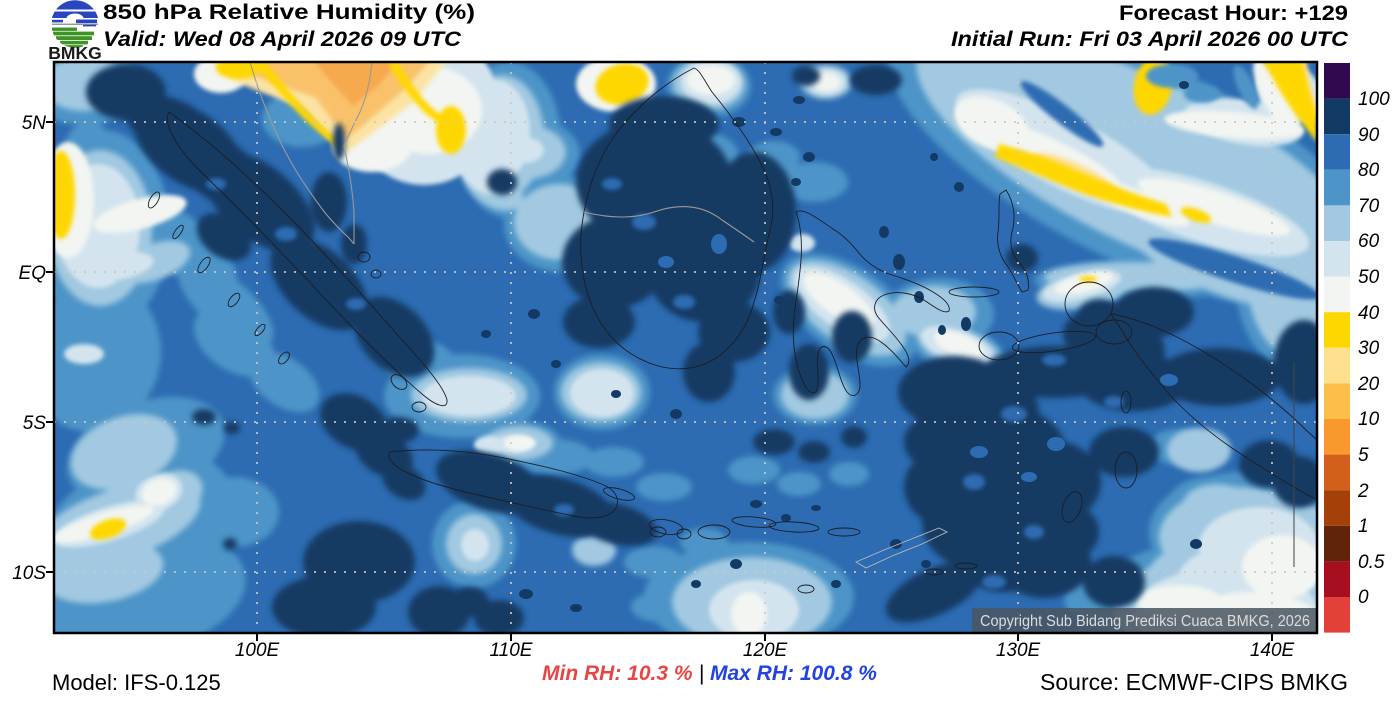  Describe the element at coordinates (511, 650) in the screenshot. I see `svg-text: 110E` at that location.